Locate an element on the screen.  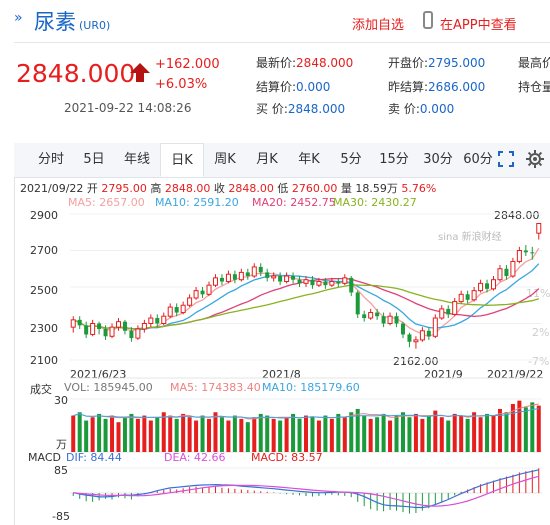
macd-dea: DEA: 42.66 is located at coordinates (195, 457).